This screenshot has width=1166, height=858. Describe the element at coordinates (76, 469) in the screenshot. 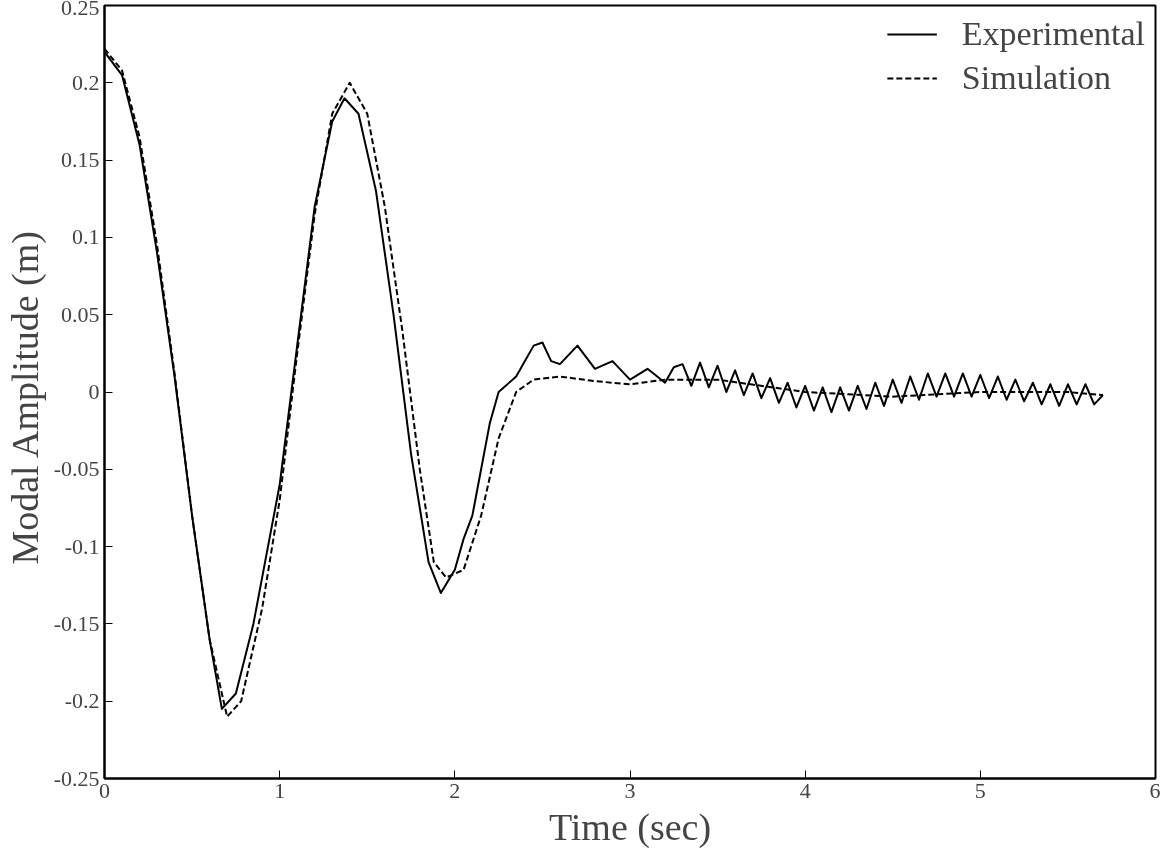

I see `y-tick-label: -0.05` at that location.